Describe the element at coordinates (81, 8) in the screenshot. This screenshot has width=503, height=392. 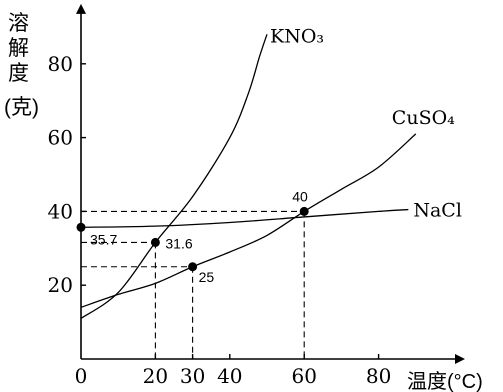
I see `y-axis-arrow` at that location.